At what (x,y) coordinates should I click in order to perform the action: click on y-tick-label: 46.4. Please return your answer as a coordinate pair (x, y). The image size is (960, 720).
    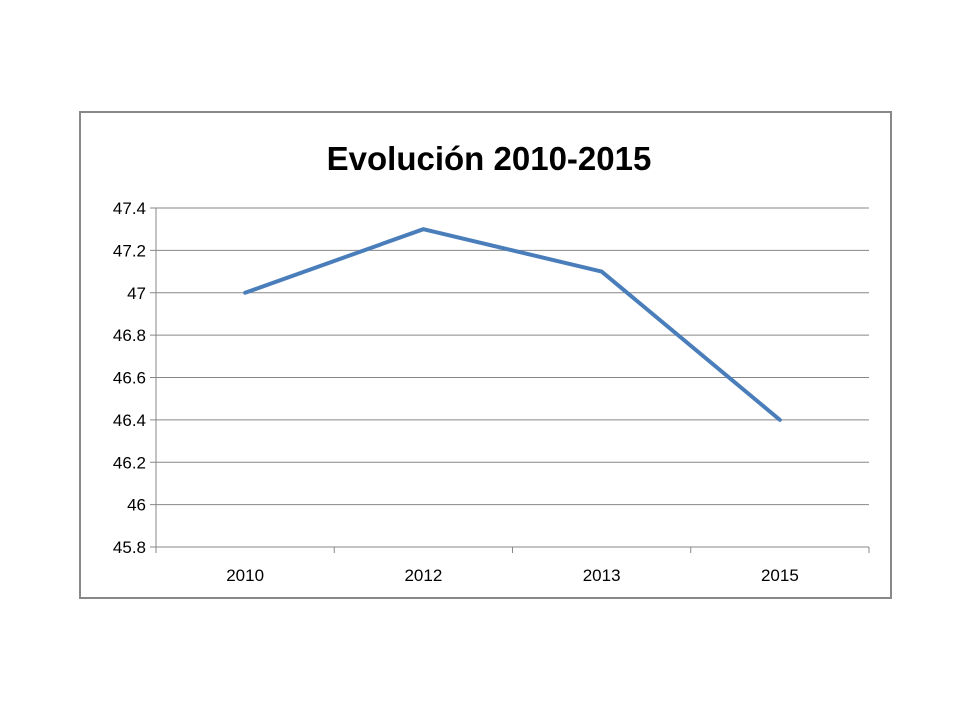
    Looking at the image, I should click on (129, 420).